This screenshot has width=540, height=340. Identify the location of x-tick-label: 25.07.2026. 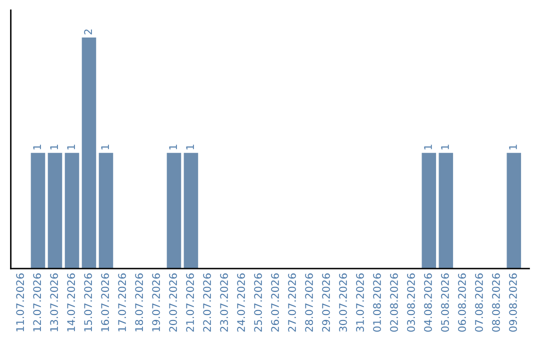
(258, 302).